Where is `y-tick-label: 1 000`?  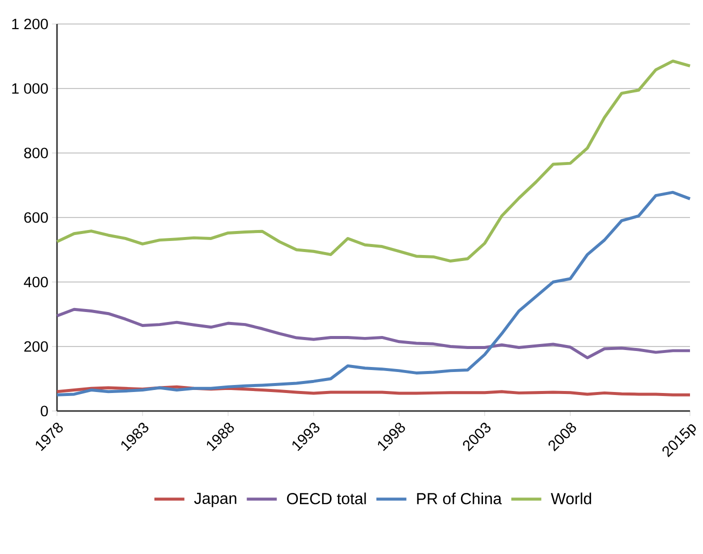 y-tick-label: 1 000 is located at coordinates (30, 88).